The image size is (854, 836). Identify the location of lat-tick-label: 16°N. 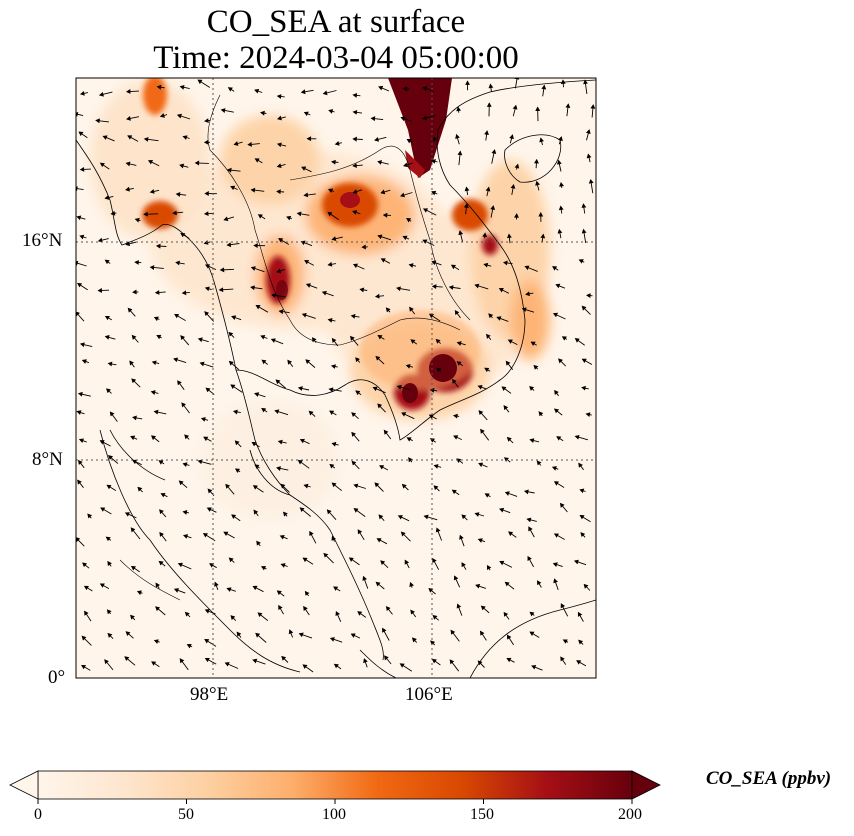
(42, 240).